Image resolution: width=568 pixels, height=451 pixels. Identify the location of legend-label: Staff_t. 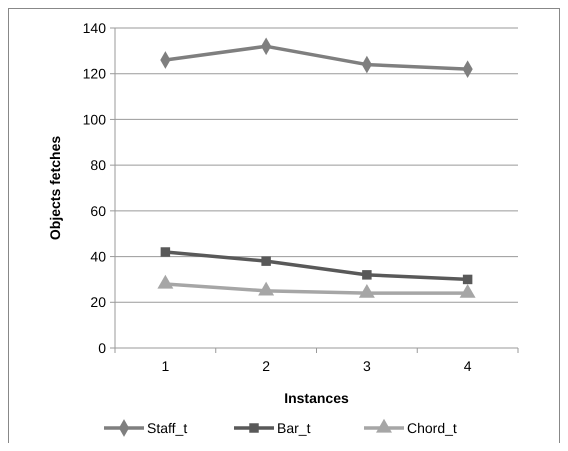
(167, 428).